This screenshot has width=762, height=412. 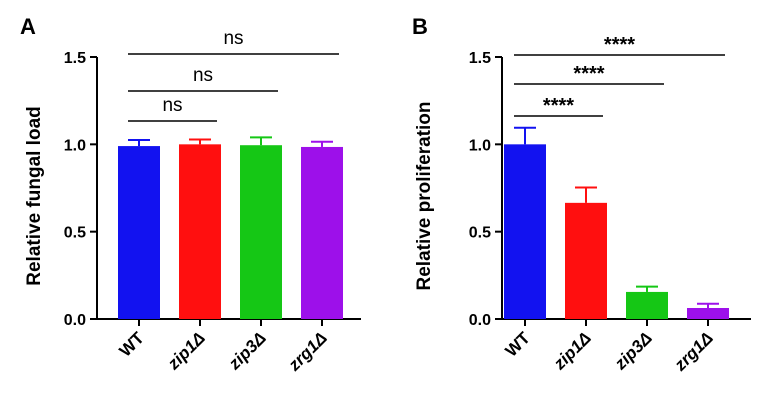 What do you see at coordinates (28, 26) in the screenshot?
I see `panel-letter-a: A` at bounding box center [28, 26].